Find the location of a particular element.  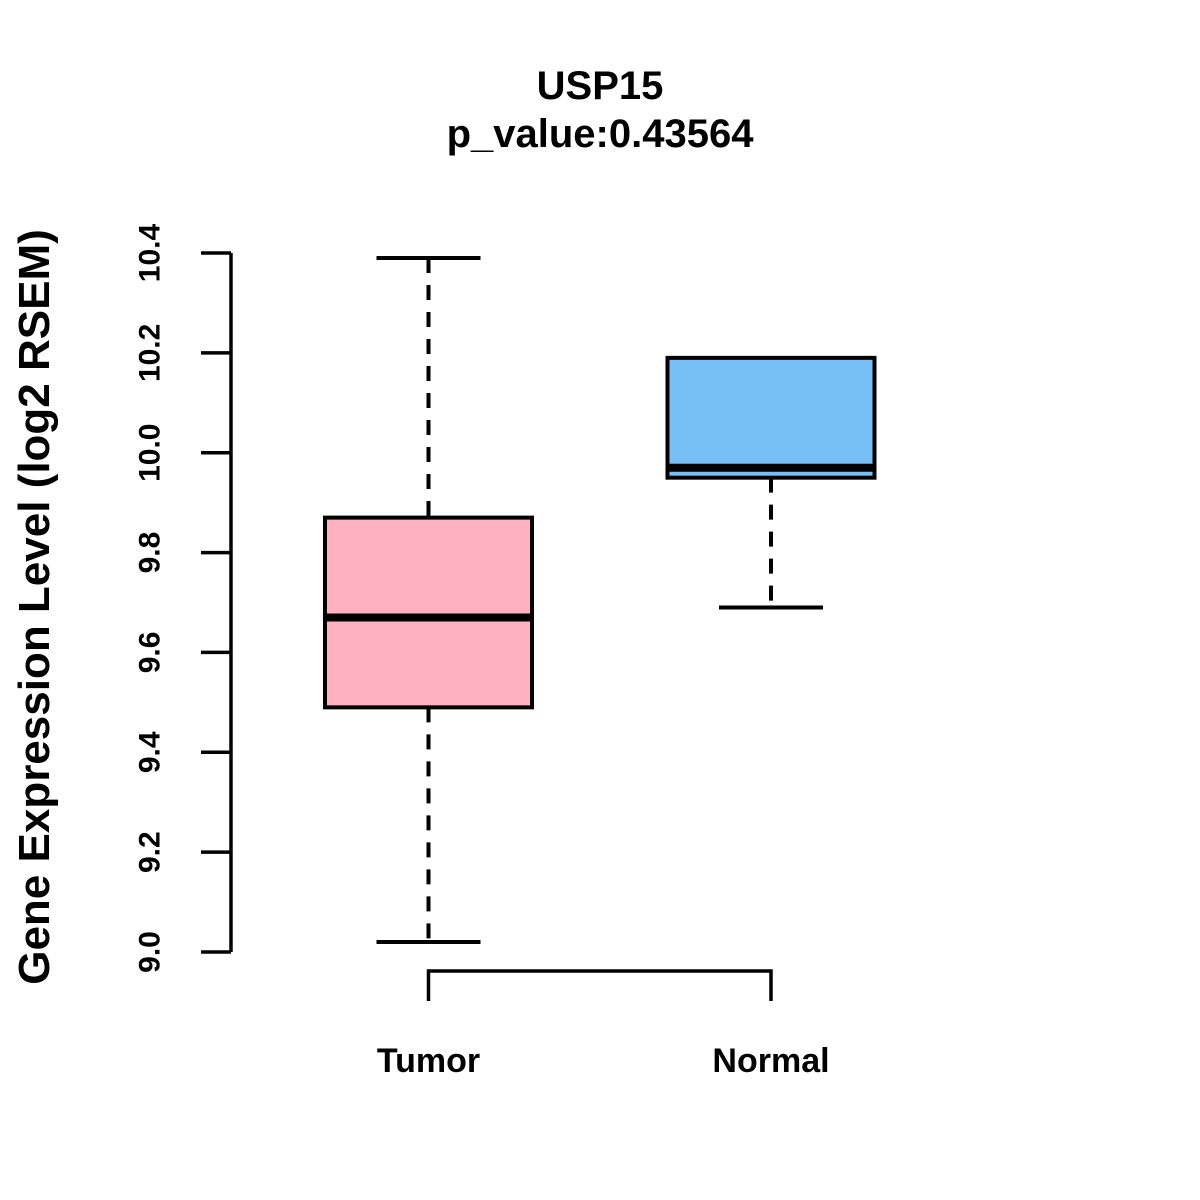

y-axis-tick-label: 9.6 is located at coordinates (150, 653).